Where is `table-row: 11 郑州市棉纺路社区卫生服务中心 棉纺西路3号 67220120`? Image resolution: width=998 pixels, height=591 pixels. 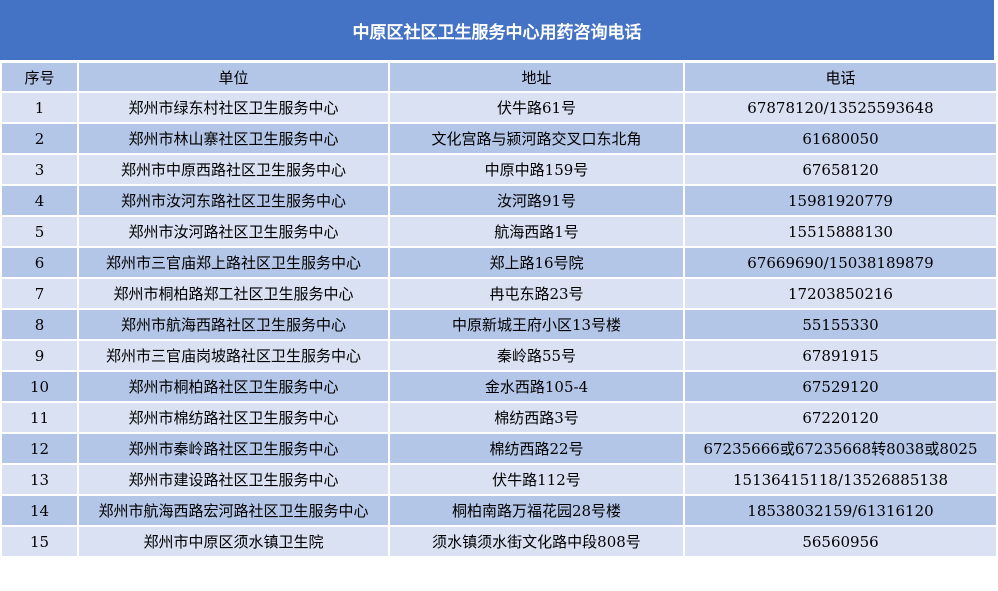
table-row: 11 郑州市棉纺路社区卫生服务中心 棉纺西路3号 67220120 is located at coordinates (499, 417).